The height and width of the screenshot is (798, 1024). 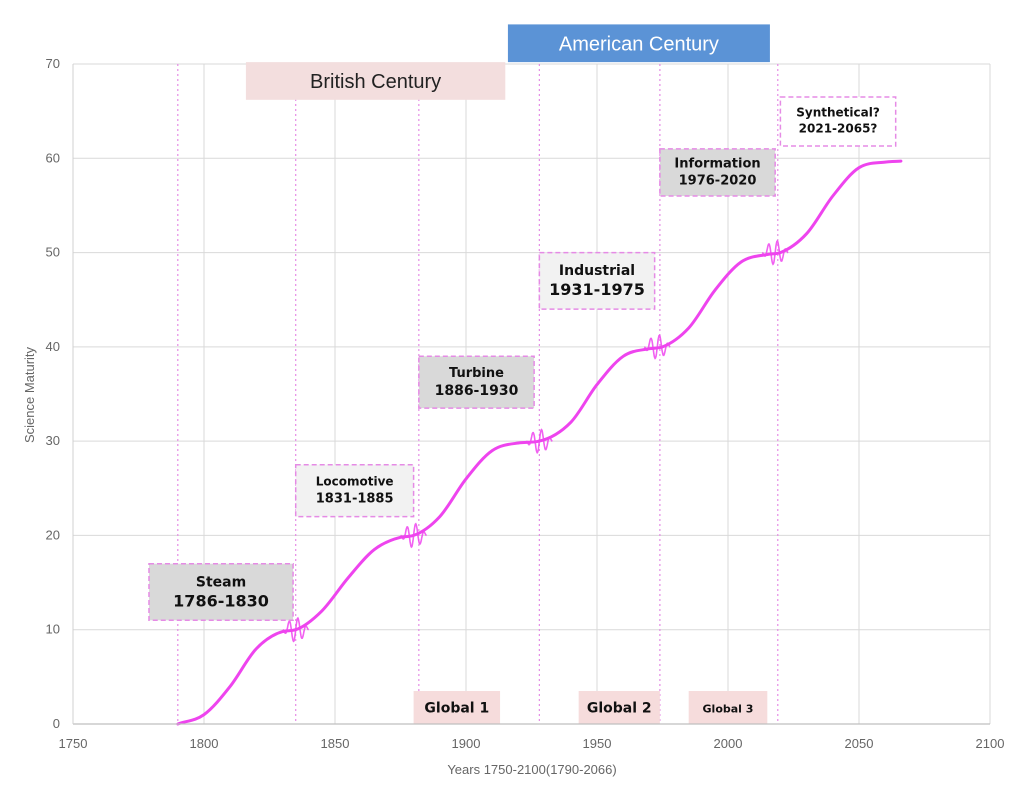 I want to click on century-label: American Century, so click(x=639, y=44).